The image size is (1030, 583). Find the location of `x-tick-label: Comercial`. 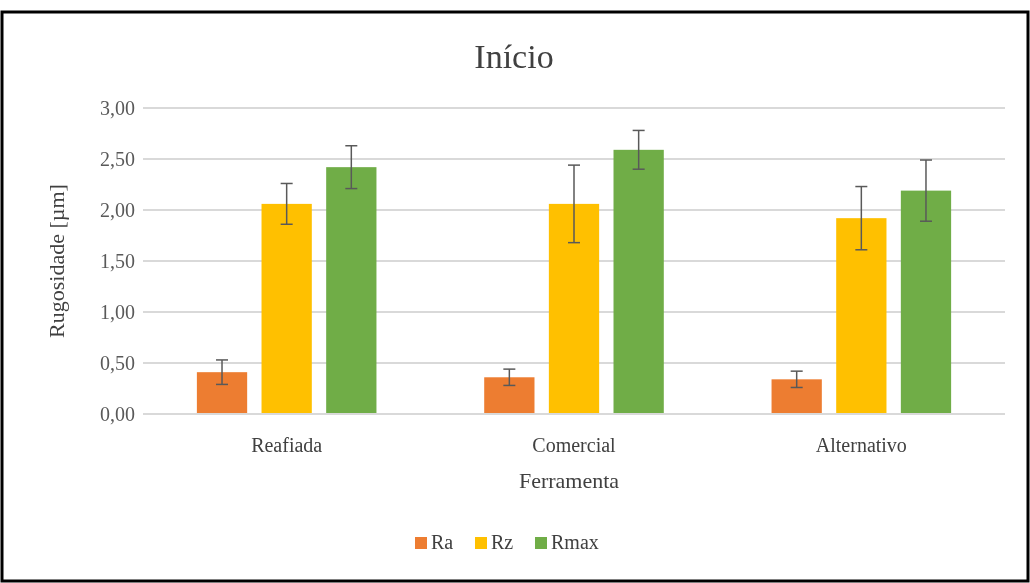

x-tick-label: Comercial is located at coordinates (574, 445).